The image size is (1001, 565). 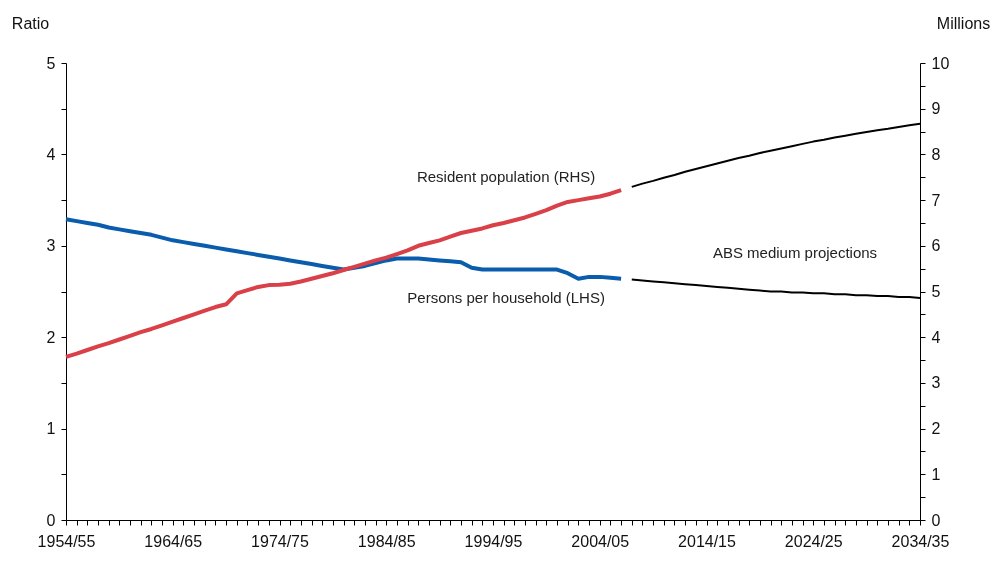 What do you see at coordinates (66, 541) in the screenshot?
I see `x-tick-label: 1954/55` at bounding box center [66, 541].